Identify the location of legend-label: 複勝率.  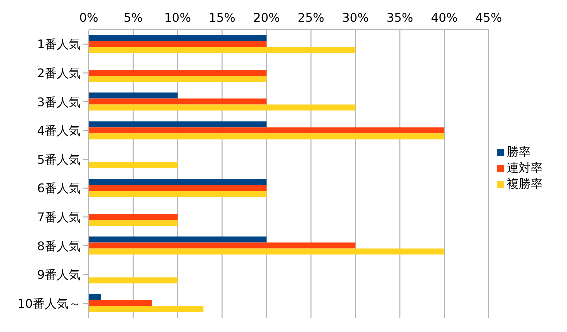
(525, 184).